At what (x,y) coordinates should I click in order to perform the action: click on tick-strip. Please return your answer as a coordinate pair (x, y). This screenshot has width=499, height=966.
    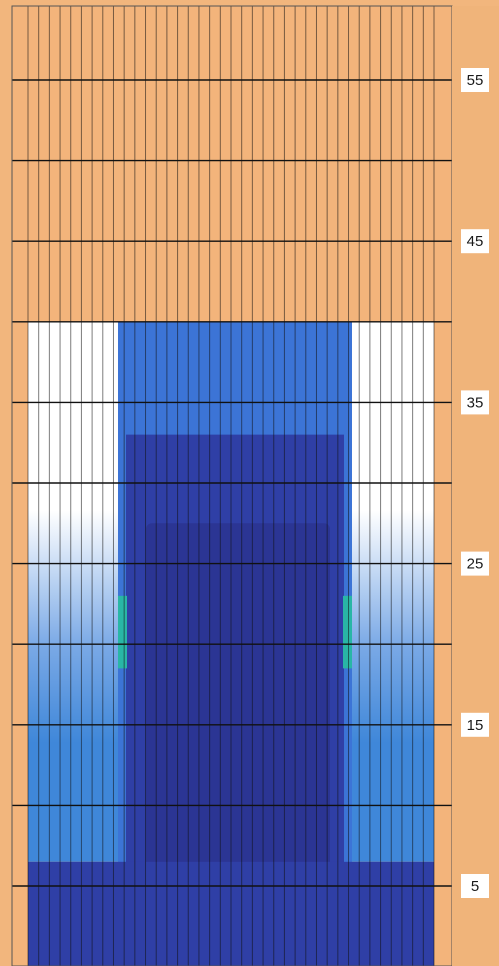
    Looking at the image, I should click on (475, 486).